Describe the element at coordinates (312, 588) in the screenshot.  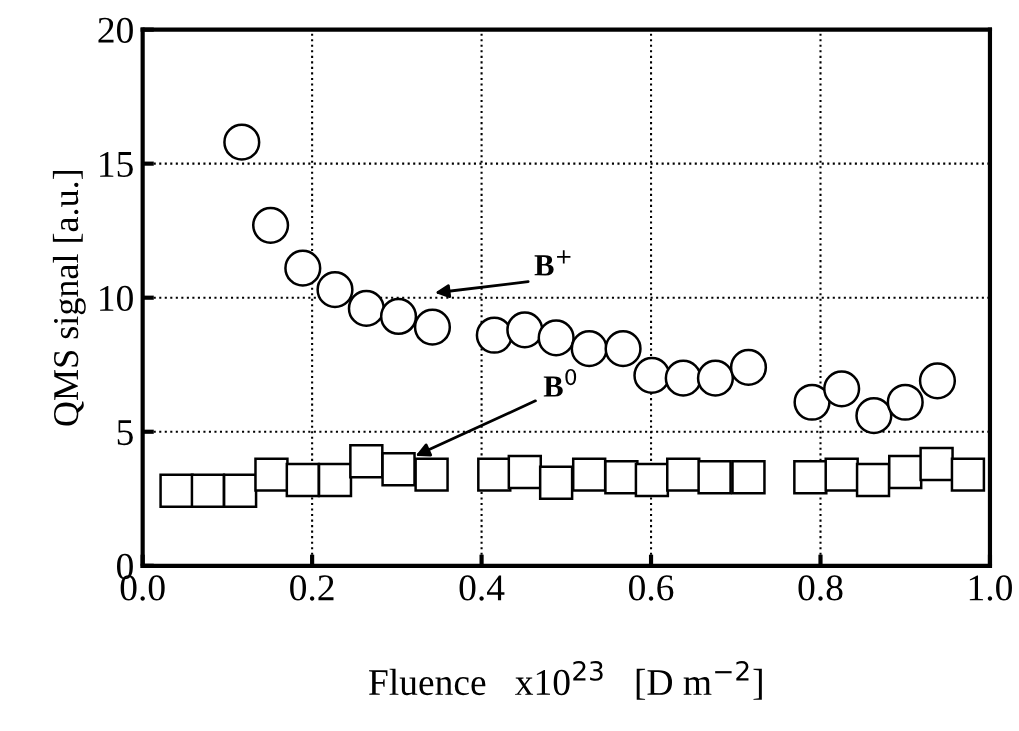
I see `x-tick-label: 0.2` at that location.